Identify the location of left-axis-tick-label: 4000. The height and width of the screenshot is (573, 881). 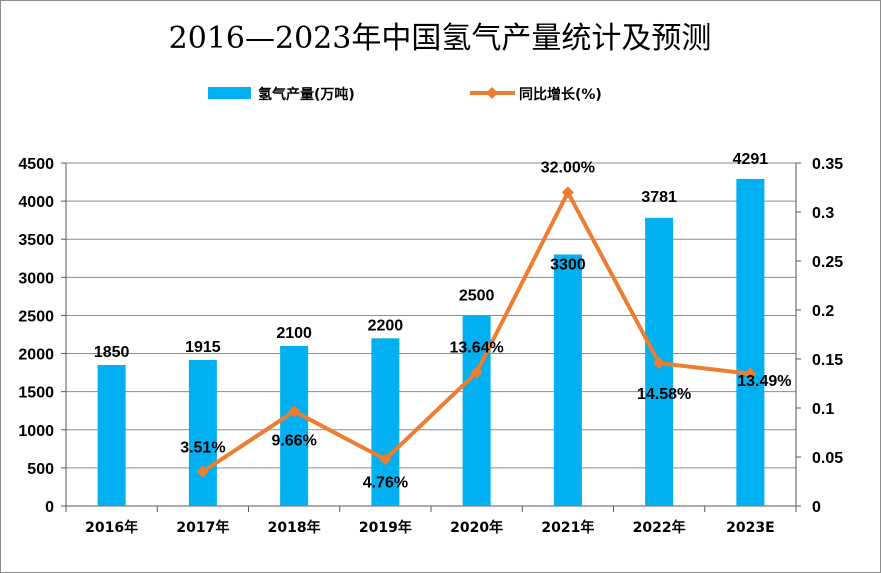
(36, 202).